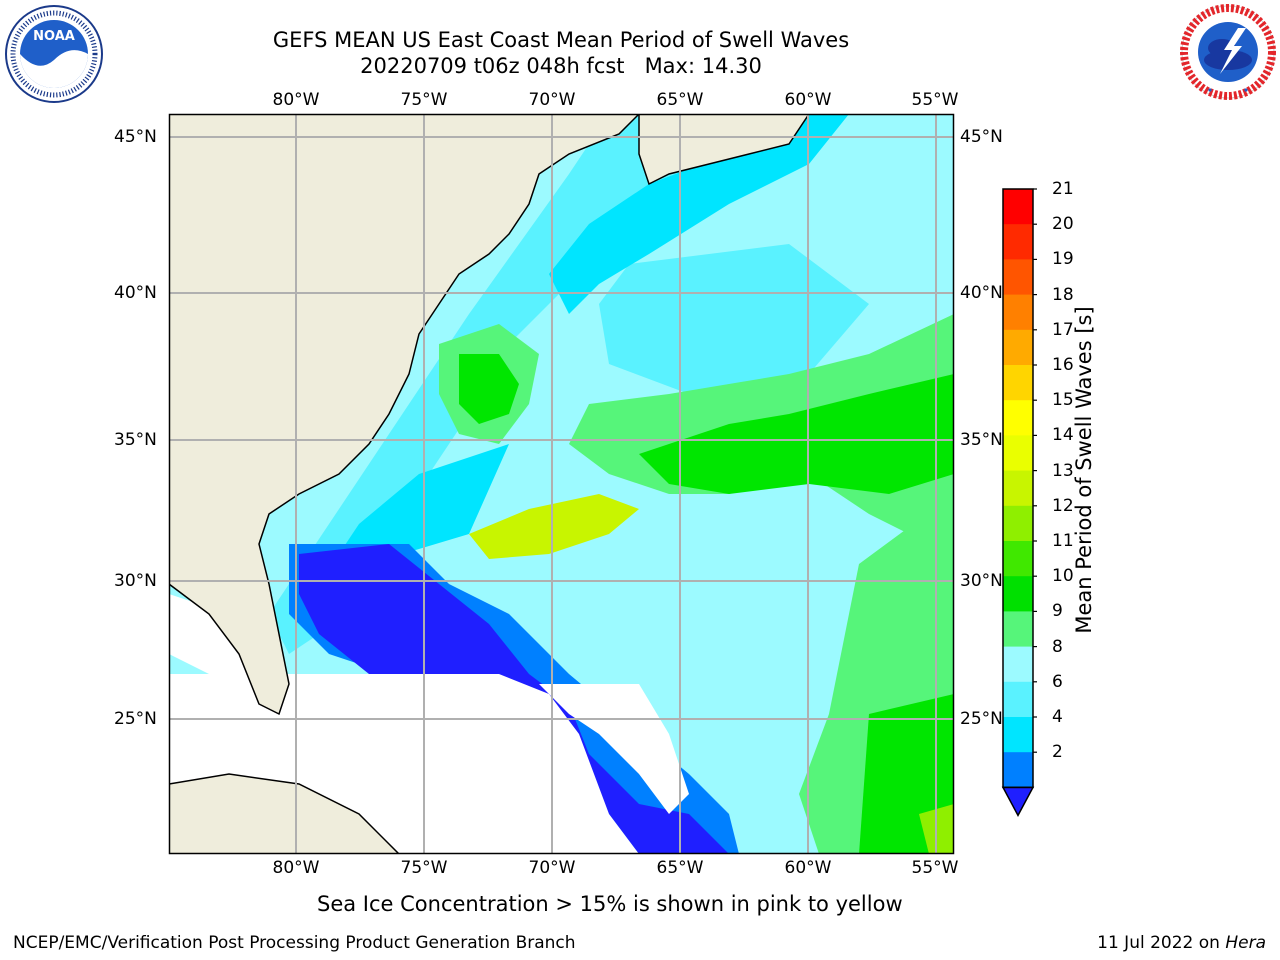 The image size is (1280, 960). What do you see at coordinates (1063, 365) in the screenshot?
I see `colorbar-tick-label: 16` at bounding box center [1063, 365].